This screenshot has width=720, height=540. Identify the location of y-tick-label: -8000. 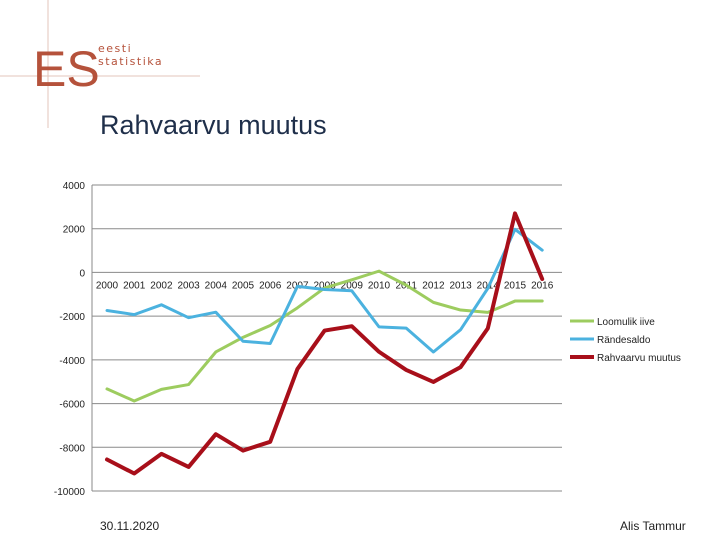
(72, 448).